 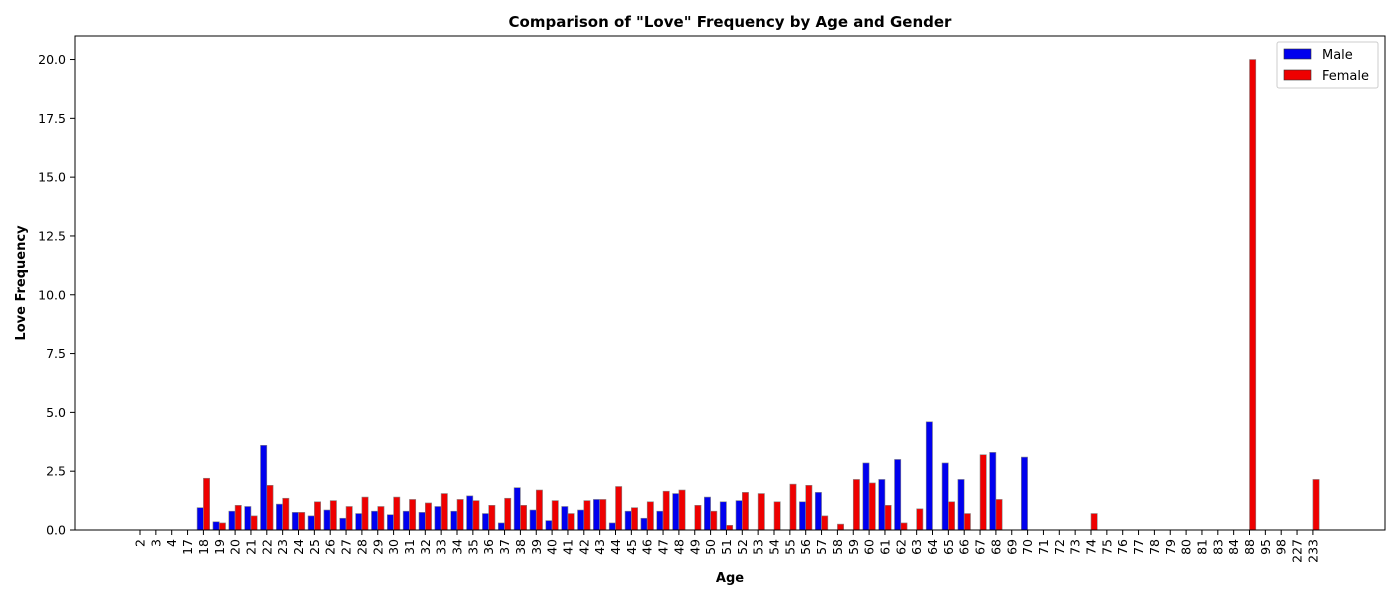 What do you see at coordinates (980, 547) in the screenshot?
I see `x-tick-label: 67` at bounding box center [980, 547].